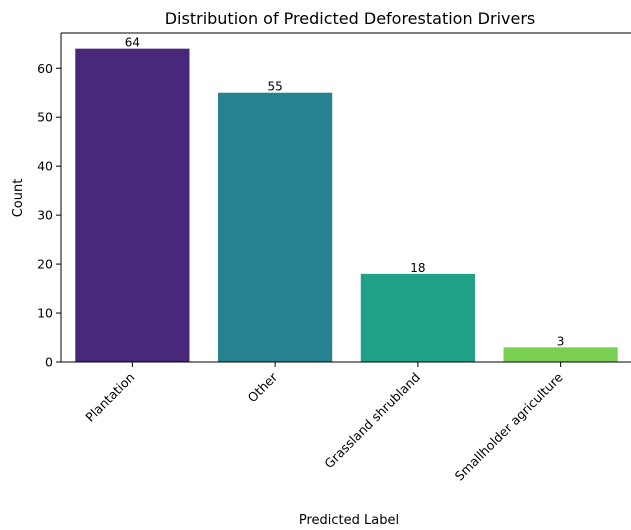 This screenshot has height=530, width=631. Describe the element at coordinates (45, 264) in the screenshot. I see `y-tick-label: 20` at that location.